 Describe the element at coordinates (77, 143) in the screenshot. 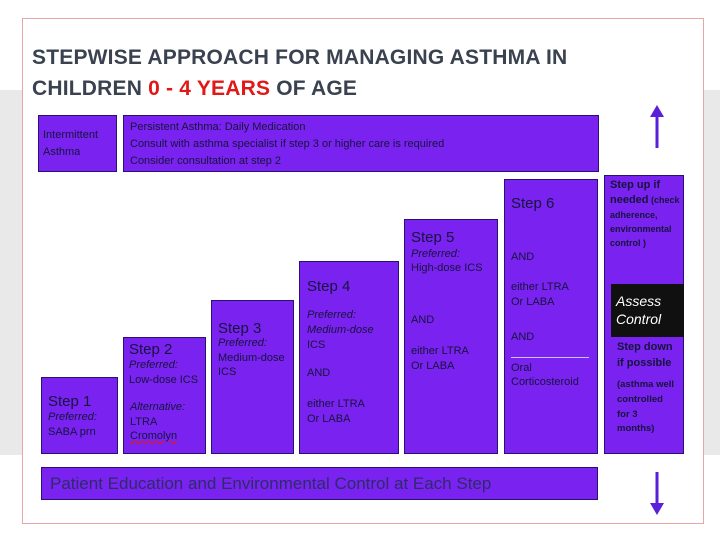

I see `intermittent-asthma-box: Intermittent Asthma` at that location.